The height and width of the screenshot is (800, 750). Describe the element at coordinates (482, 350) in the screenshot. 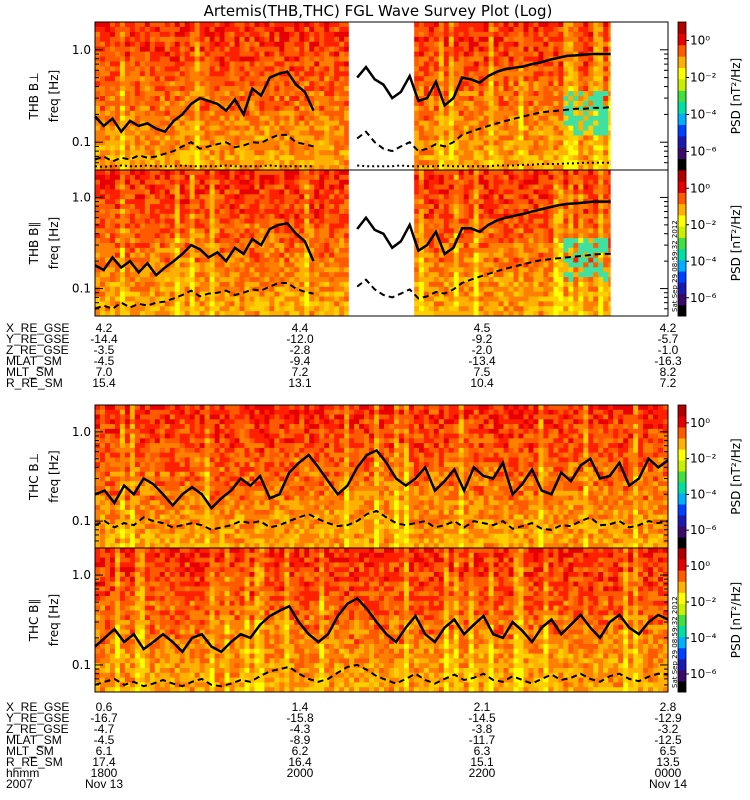

I see `ephemeris-value: -2.0` at that location.